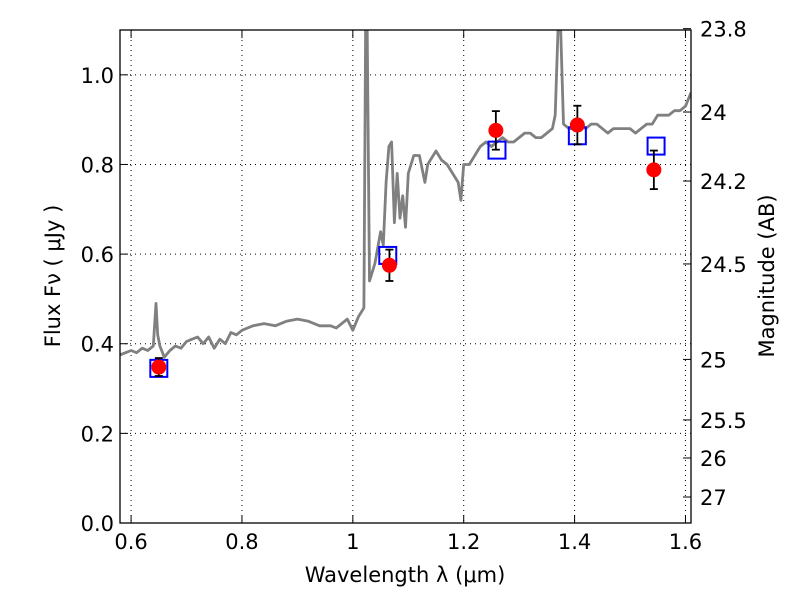 The width and height of the screenshot is (800, 600). Describe the element at coordinates (130, 542) in the screenshot. I see `x-tick-label: 0.6` at that location.